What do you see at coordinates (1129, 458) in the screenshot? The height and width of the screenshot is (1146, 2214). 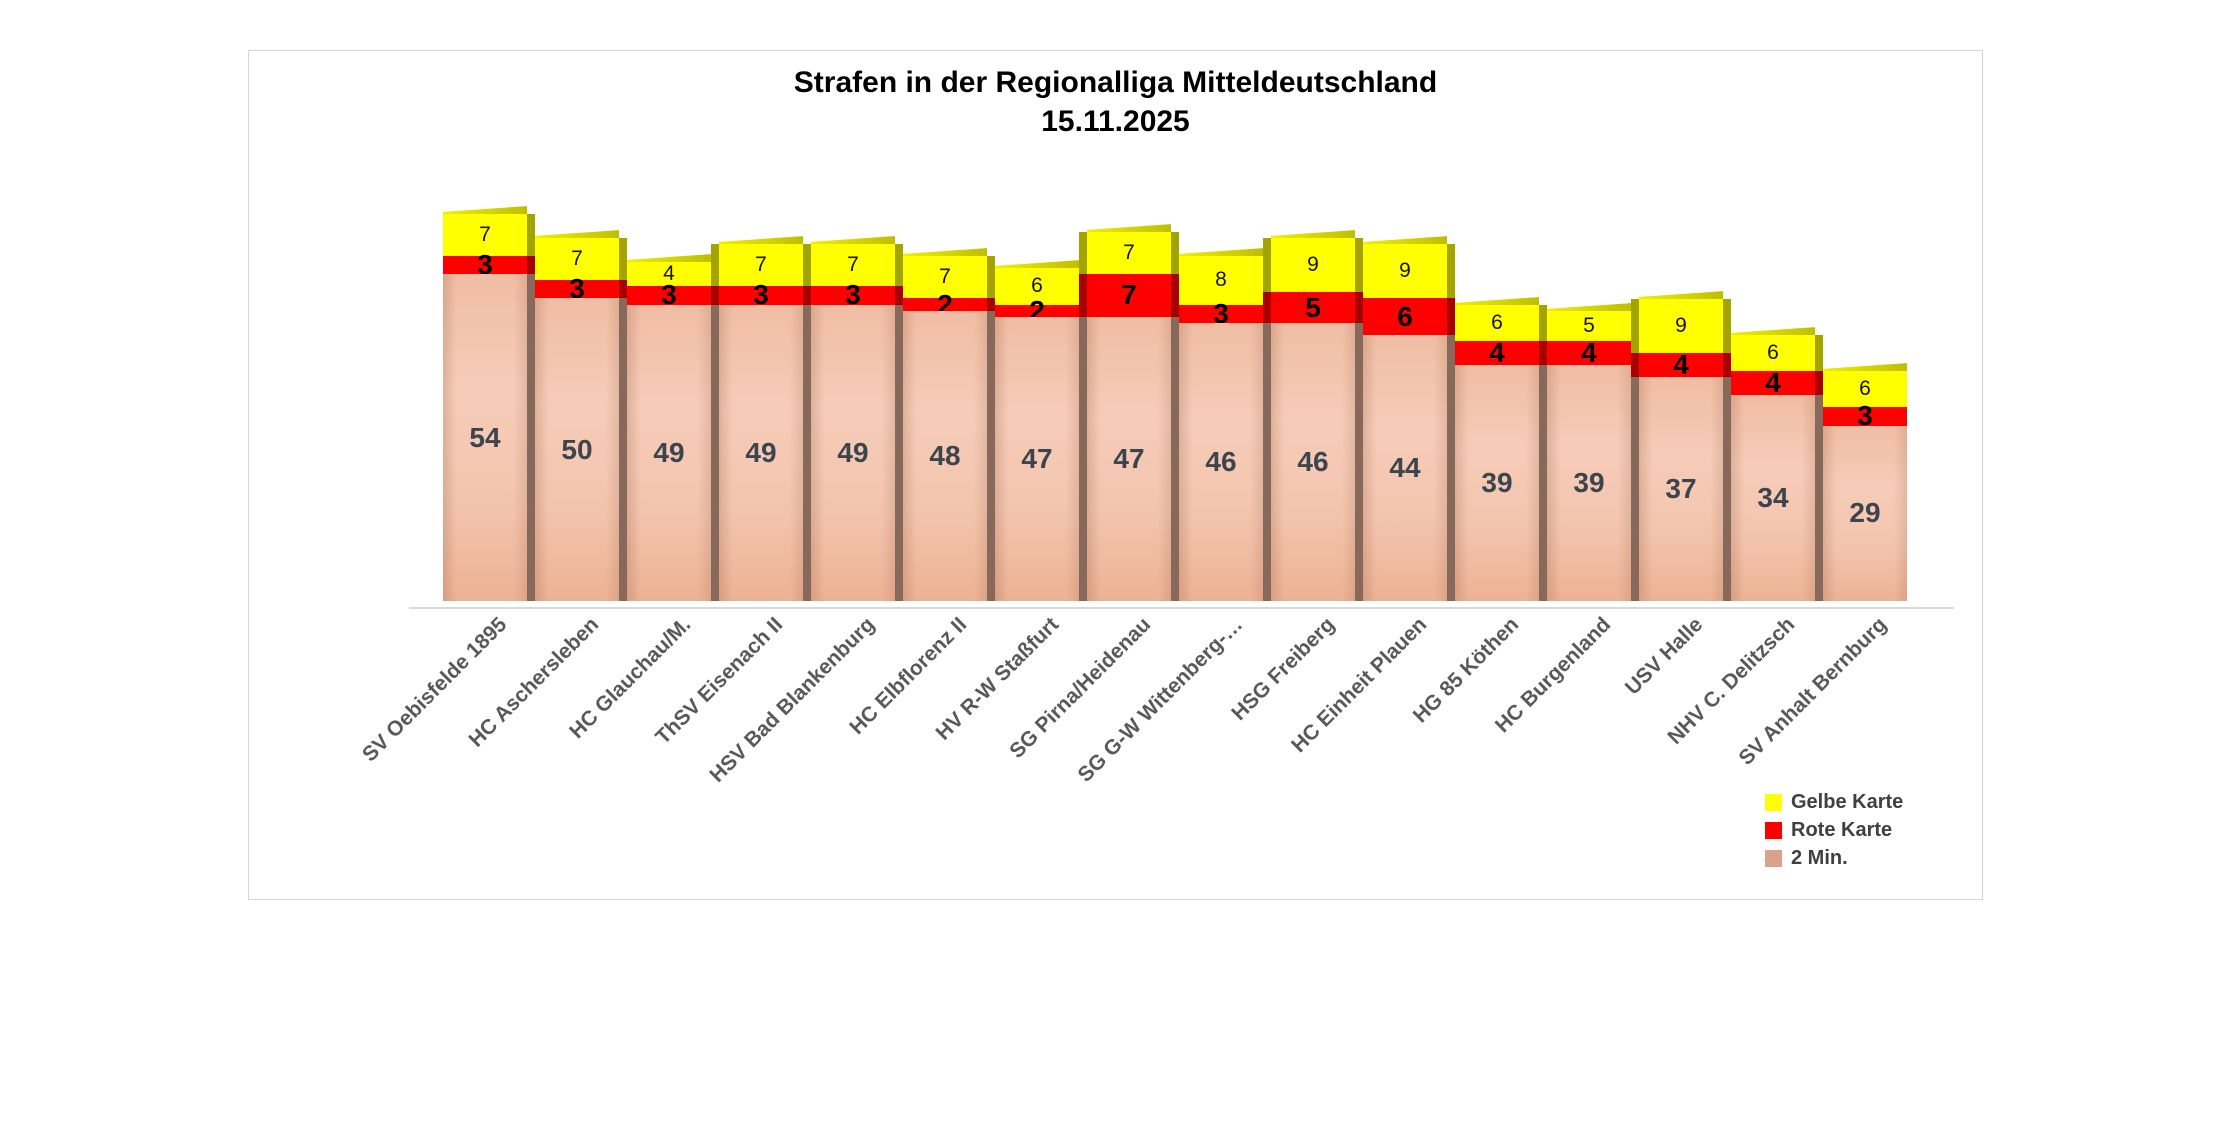 I see `segment-2min: 47` at bounding box center [1129, 458].